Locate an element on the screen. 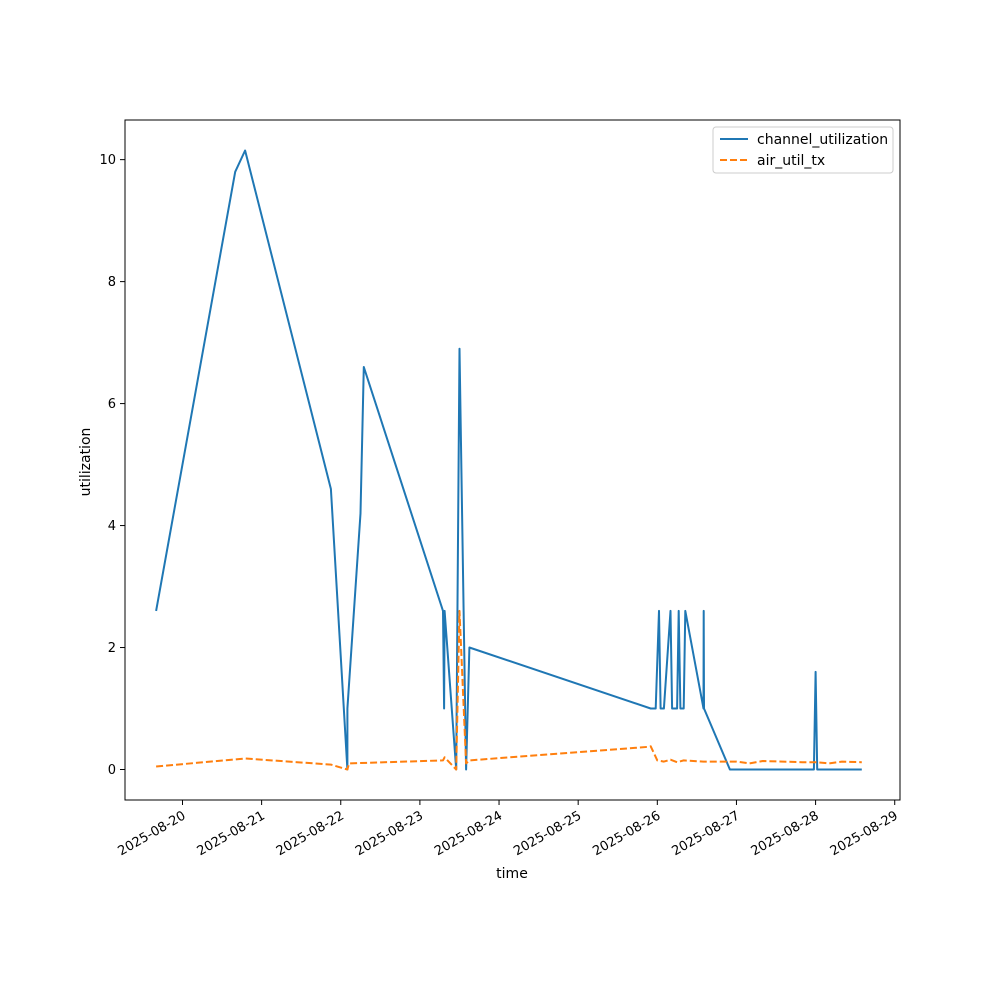  y-tick-label: 4 is located at coordinates (112, 526).